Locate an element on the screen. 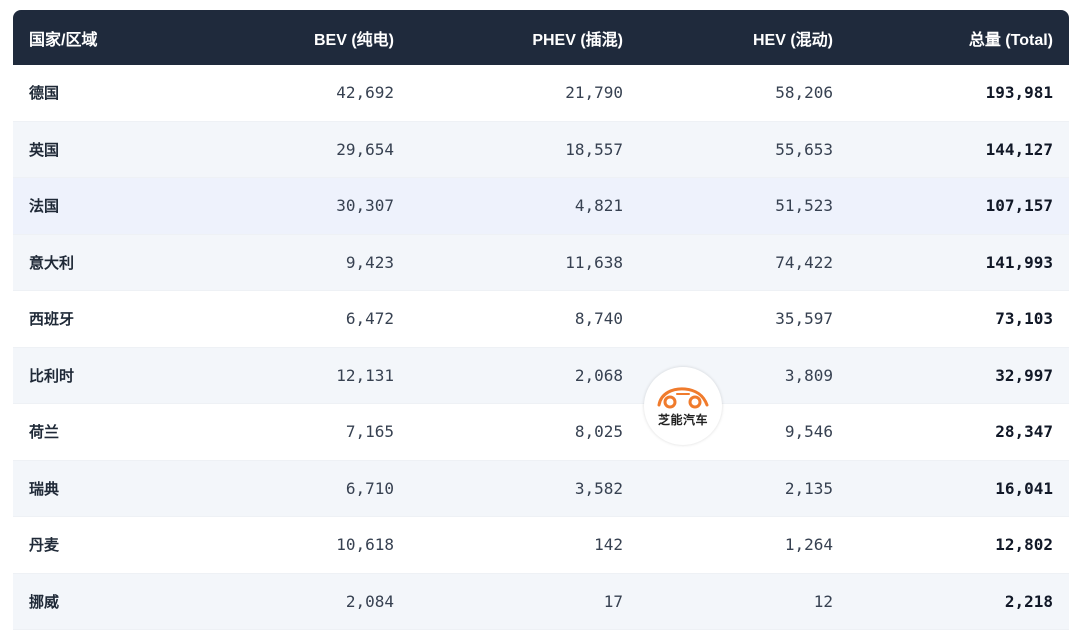 This screenshot has width=1080, height=638. table-row: 瑞典 6,710 3,582 2,135 16,041 is located at coordinates (541, 488).